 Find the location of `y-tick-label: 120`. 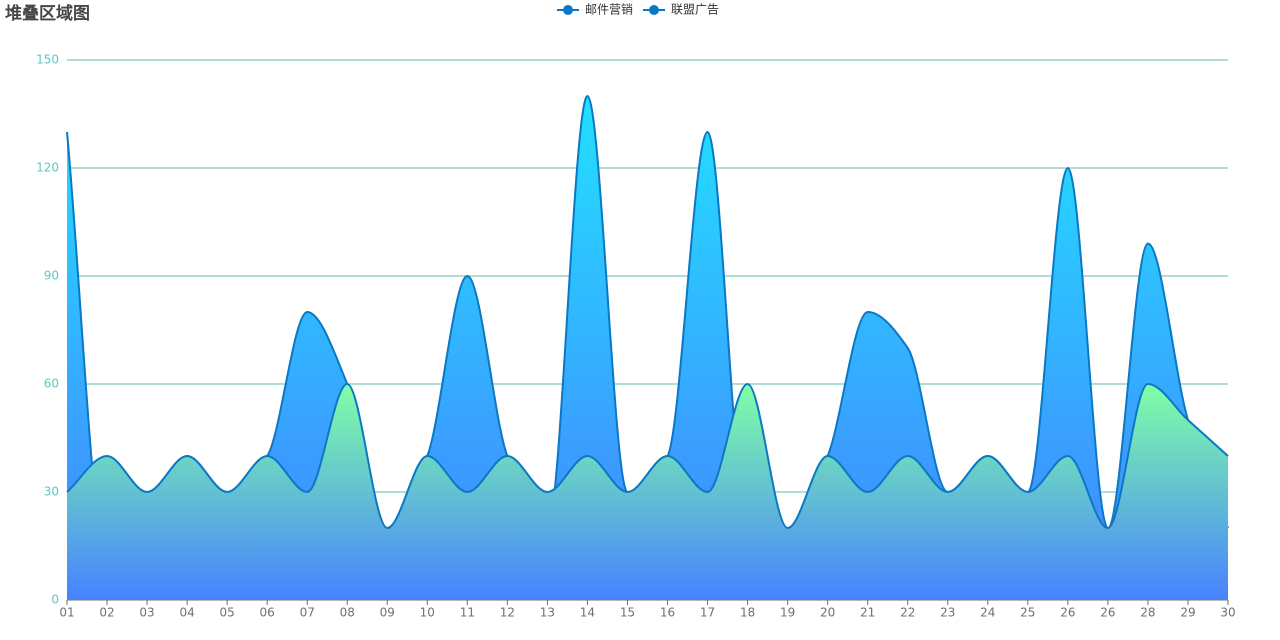

y-tick-label: 120 is located at coordinates (47, 168).